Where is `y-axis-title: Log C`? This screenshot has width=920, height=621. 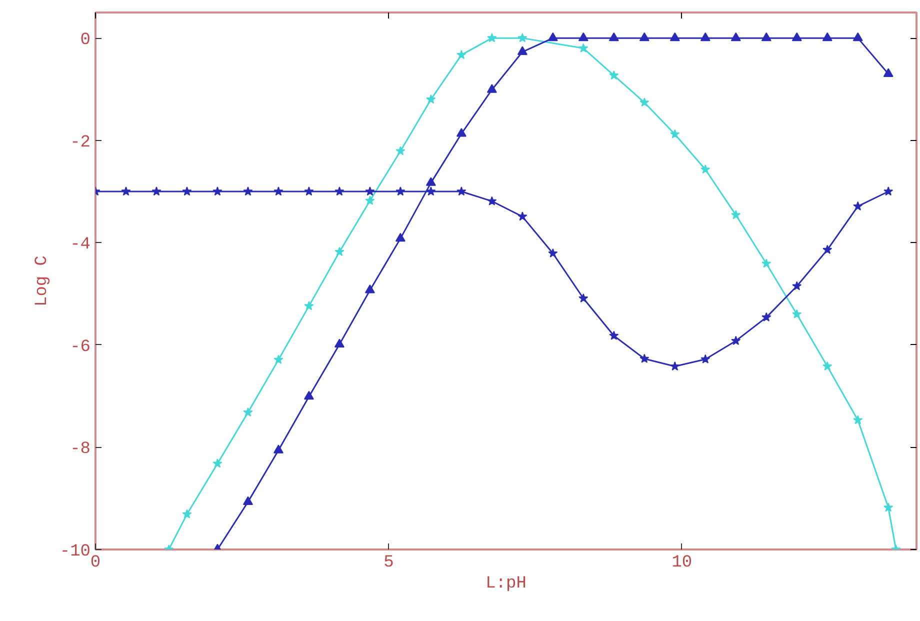
y-axis-title: Log C is located at coordinates (42, 281).